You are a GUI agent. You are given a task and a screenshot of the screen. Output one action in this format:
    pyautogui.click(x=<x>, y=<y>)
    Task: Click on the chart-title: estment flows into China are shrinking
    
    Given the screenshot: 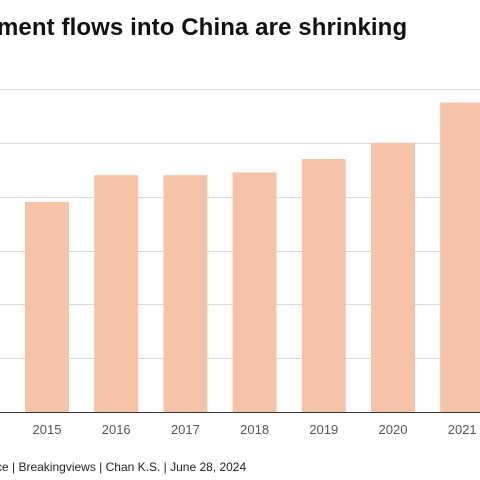 What is the action you would take?
    pyautogui.click(x=204, y=27)
    